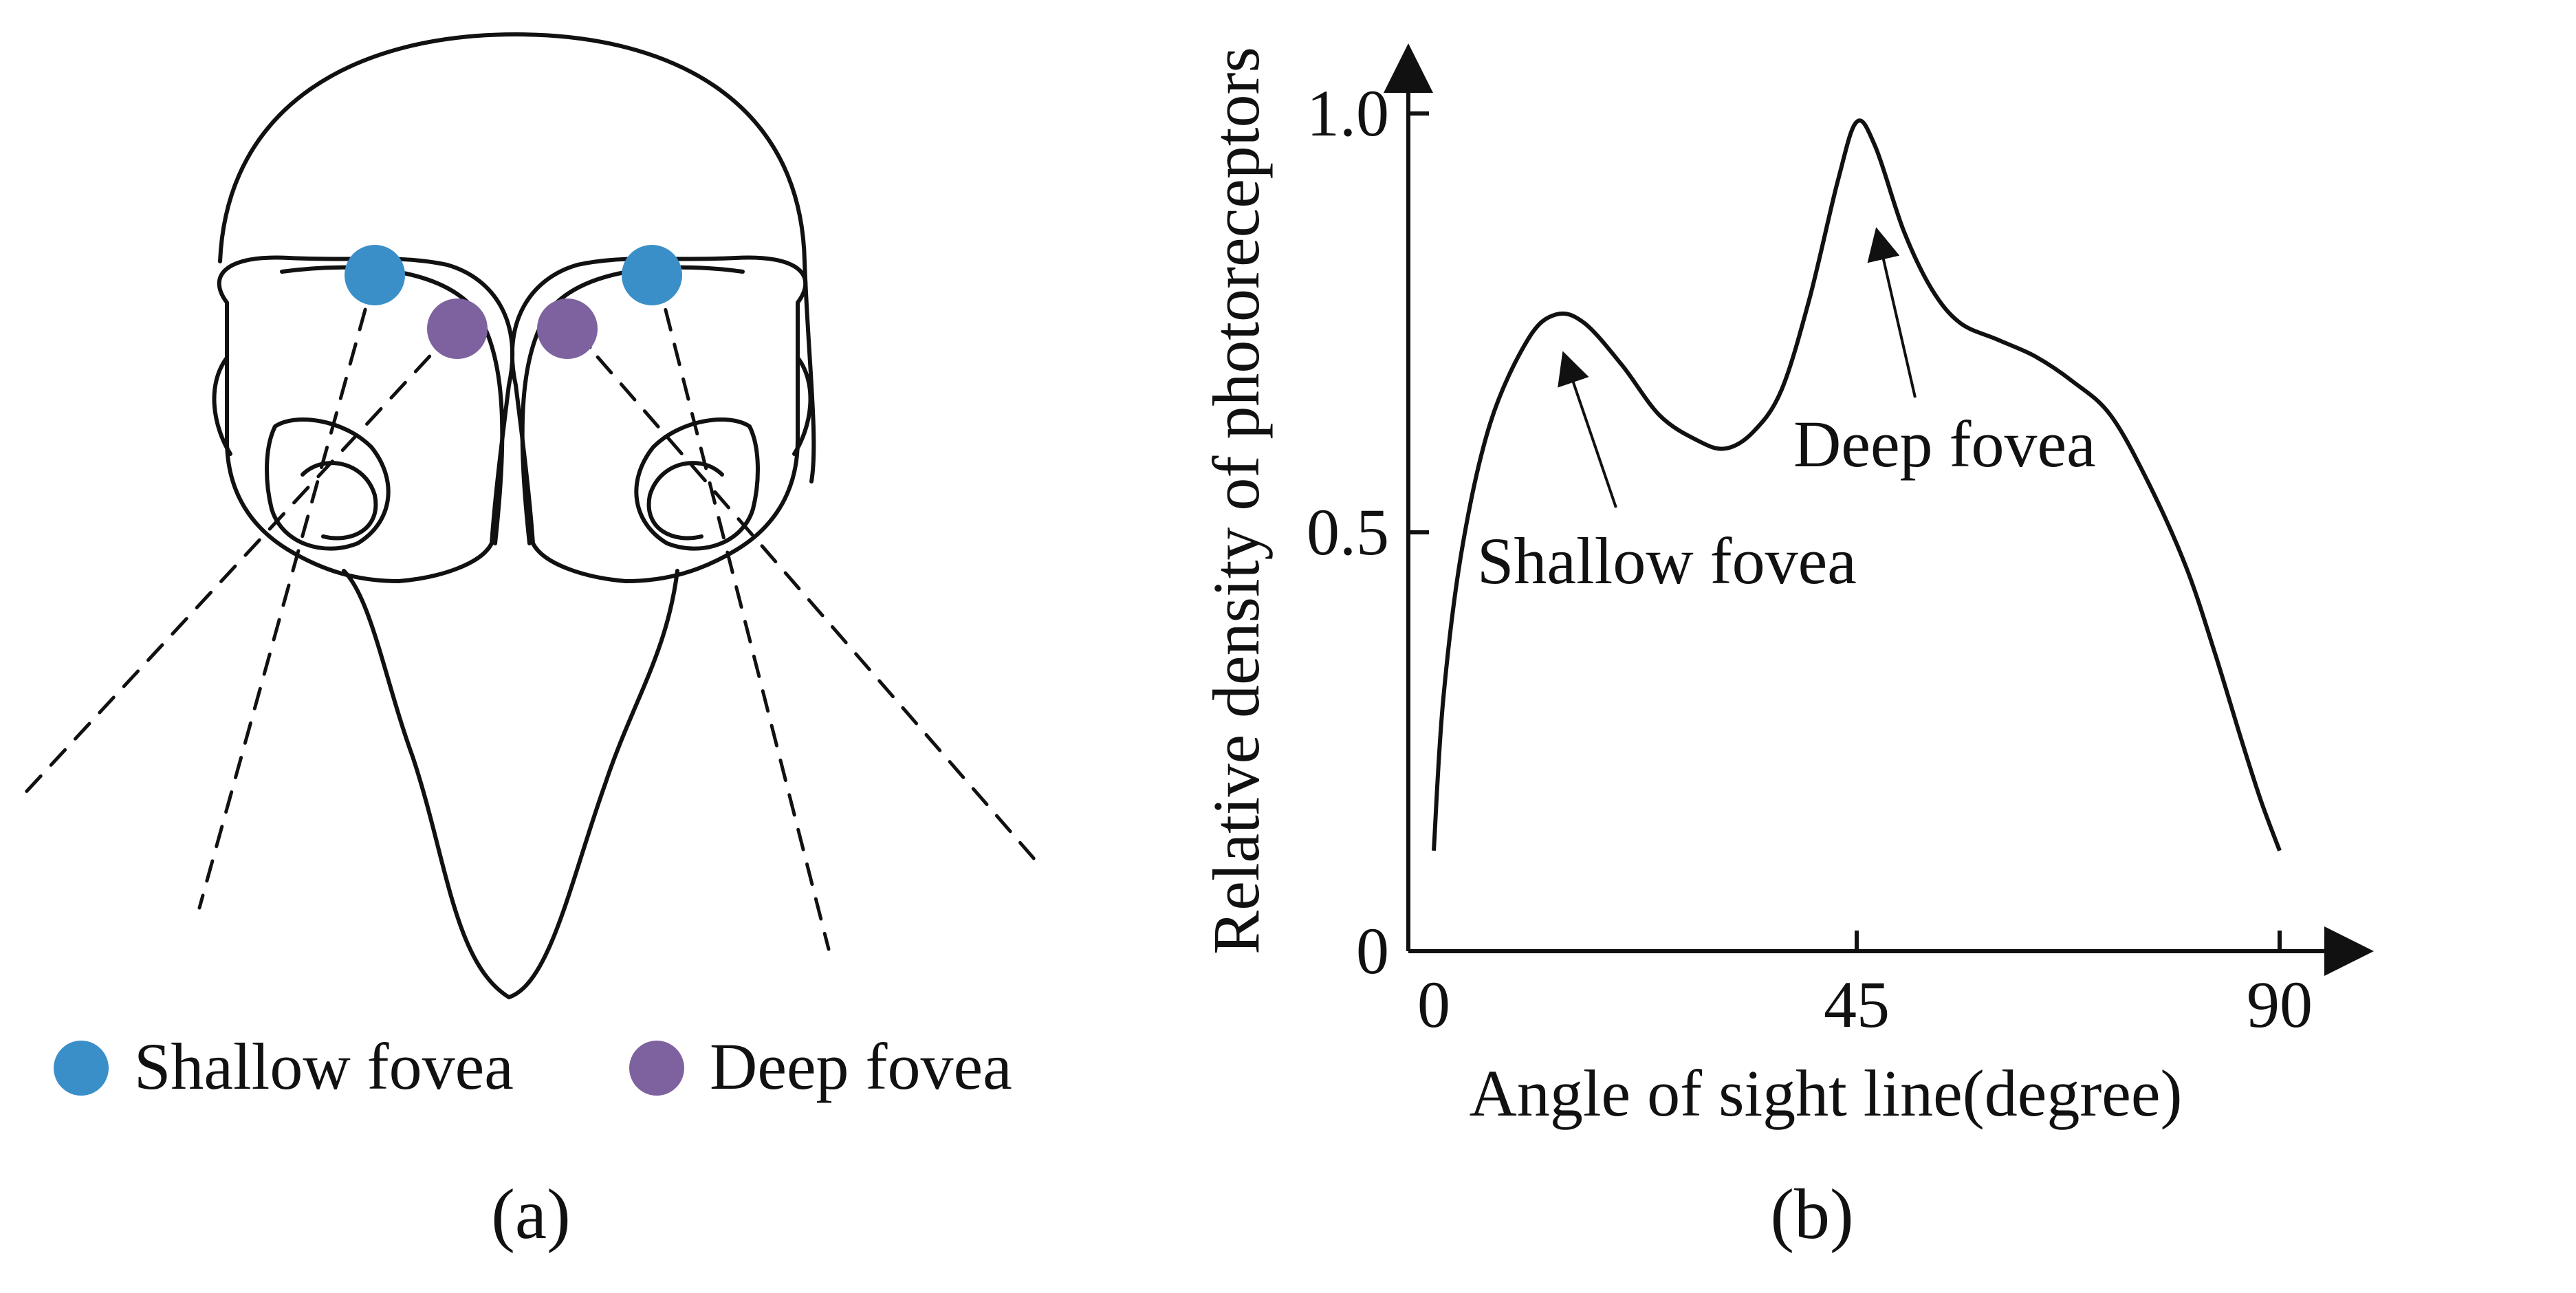 The height and width of the screenshot is (1293, 2576). I want to click on left-shallow-fovea-dot, so click(375, 275).